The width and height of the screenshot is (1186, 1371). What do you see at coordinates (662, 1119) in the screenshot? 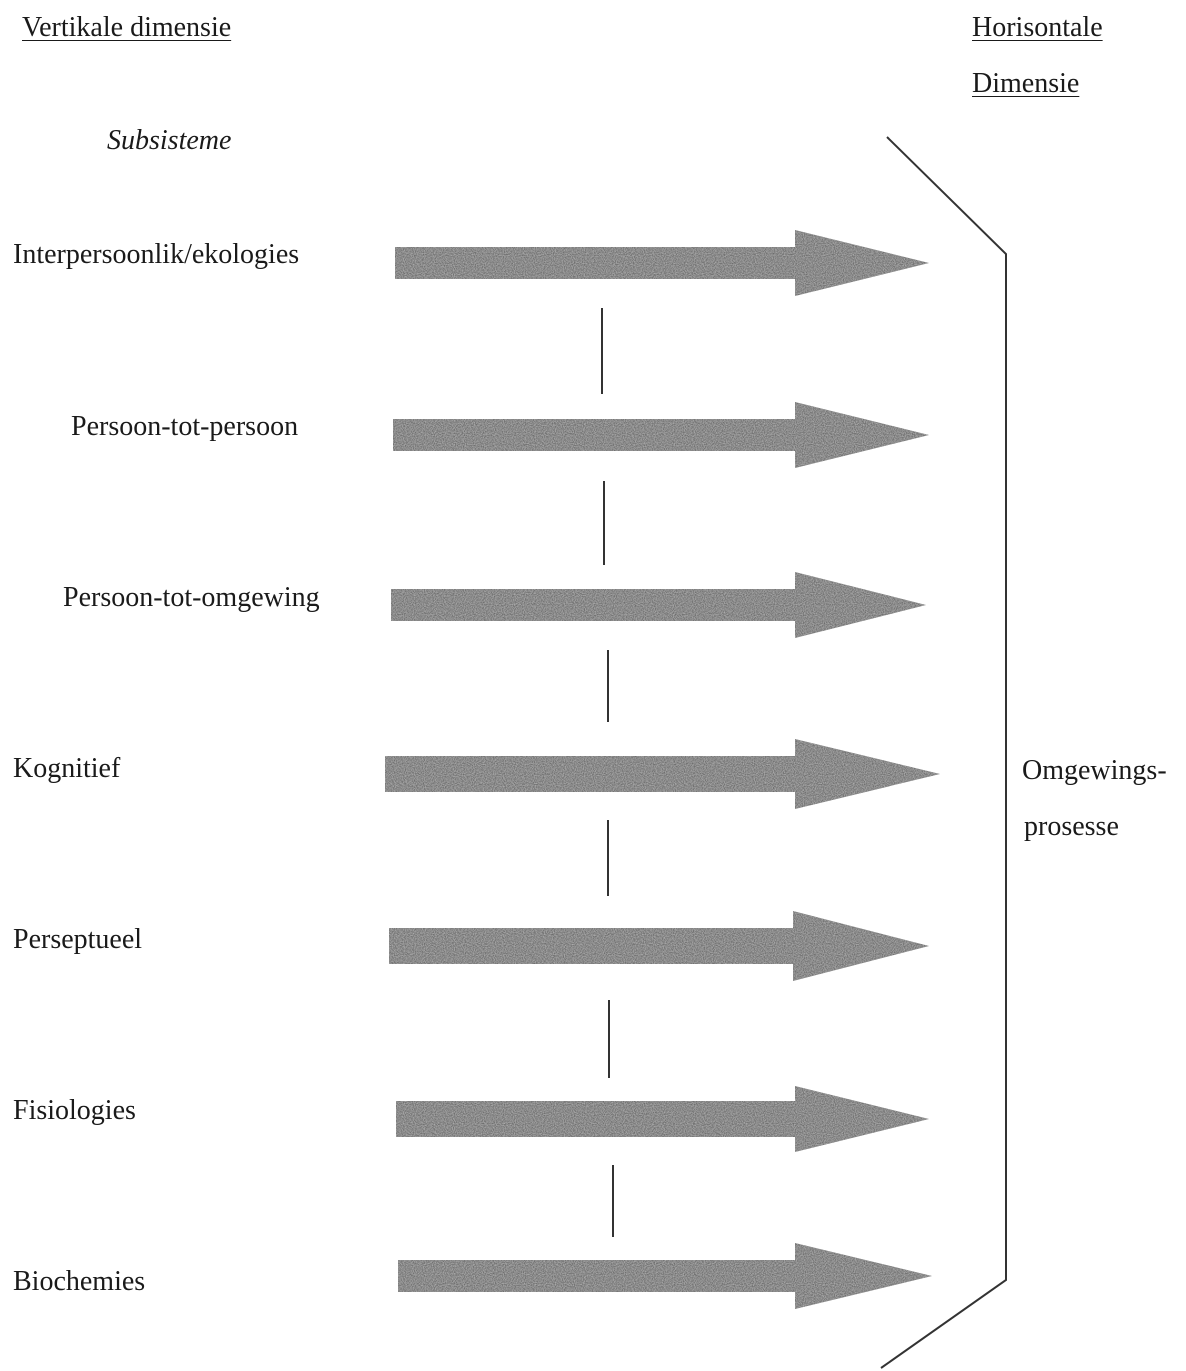
I see `arrow-physiological` at bounding box center [662, 1119].